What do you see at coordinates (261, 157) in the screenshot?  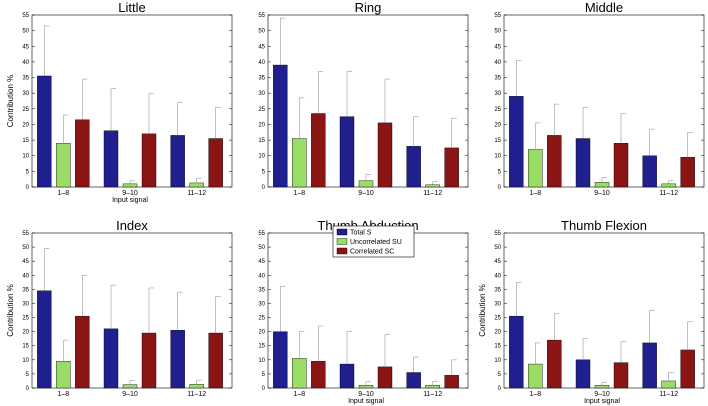 I see `panel-ring-ytick-label: 10` at bounding box center [261, 157].